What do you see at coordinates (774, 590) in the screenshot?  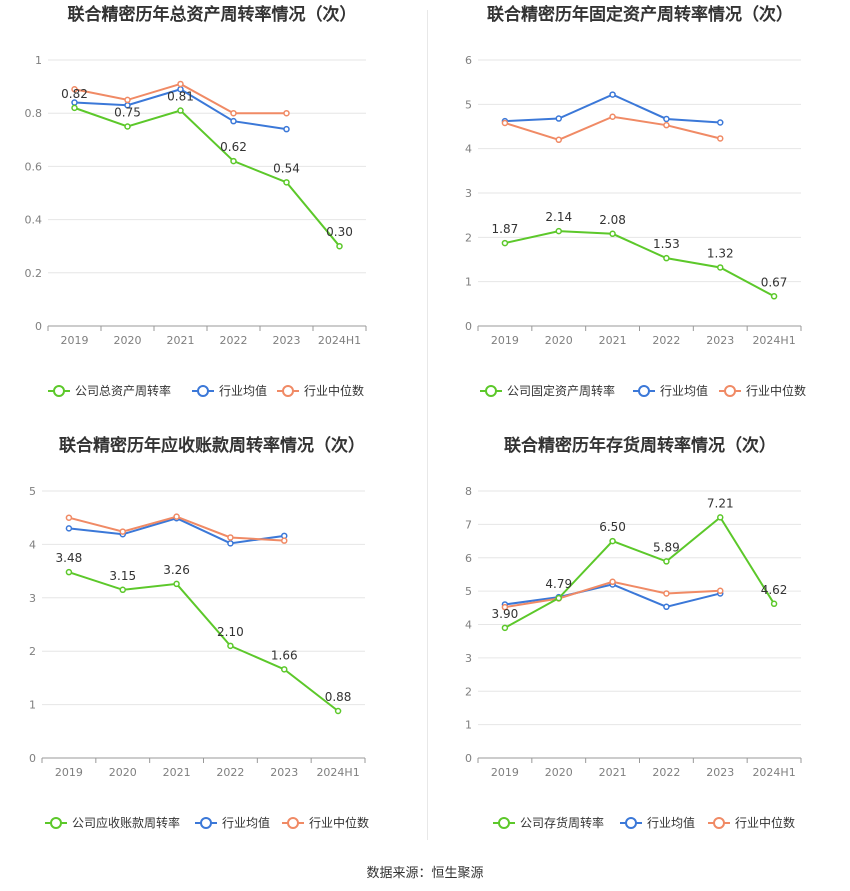 I see `data-label: 4.62` at bounding box center [774, 590].